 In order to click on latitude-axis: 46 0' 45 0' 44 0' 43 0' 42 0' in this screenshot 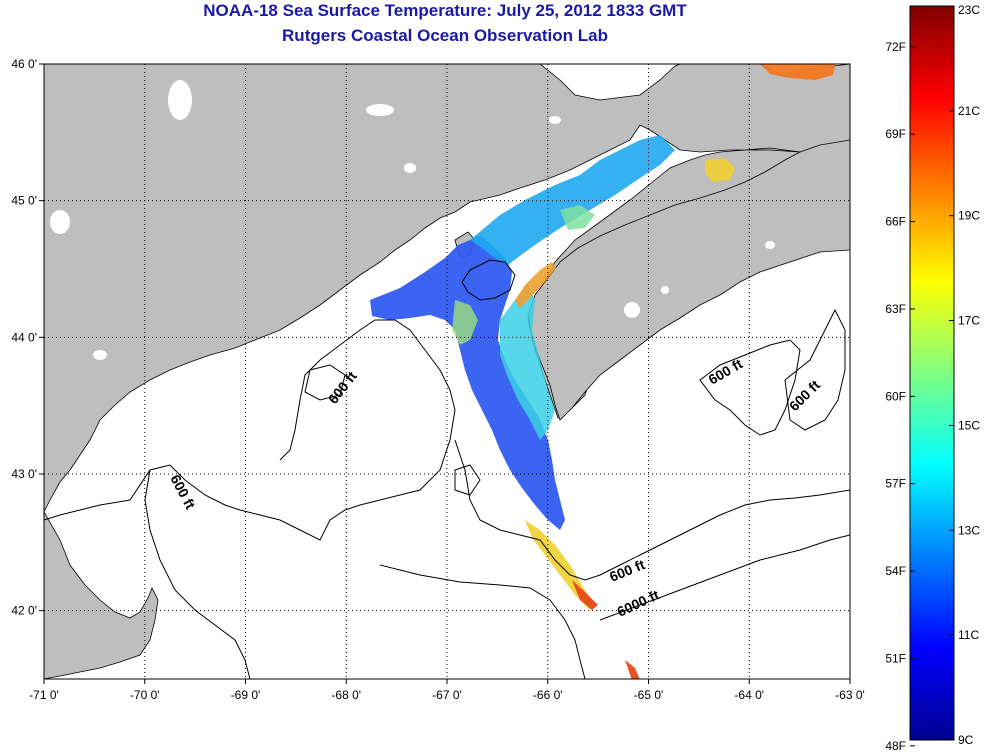, I will do `click(27, 337)`.